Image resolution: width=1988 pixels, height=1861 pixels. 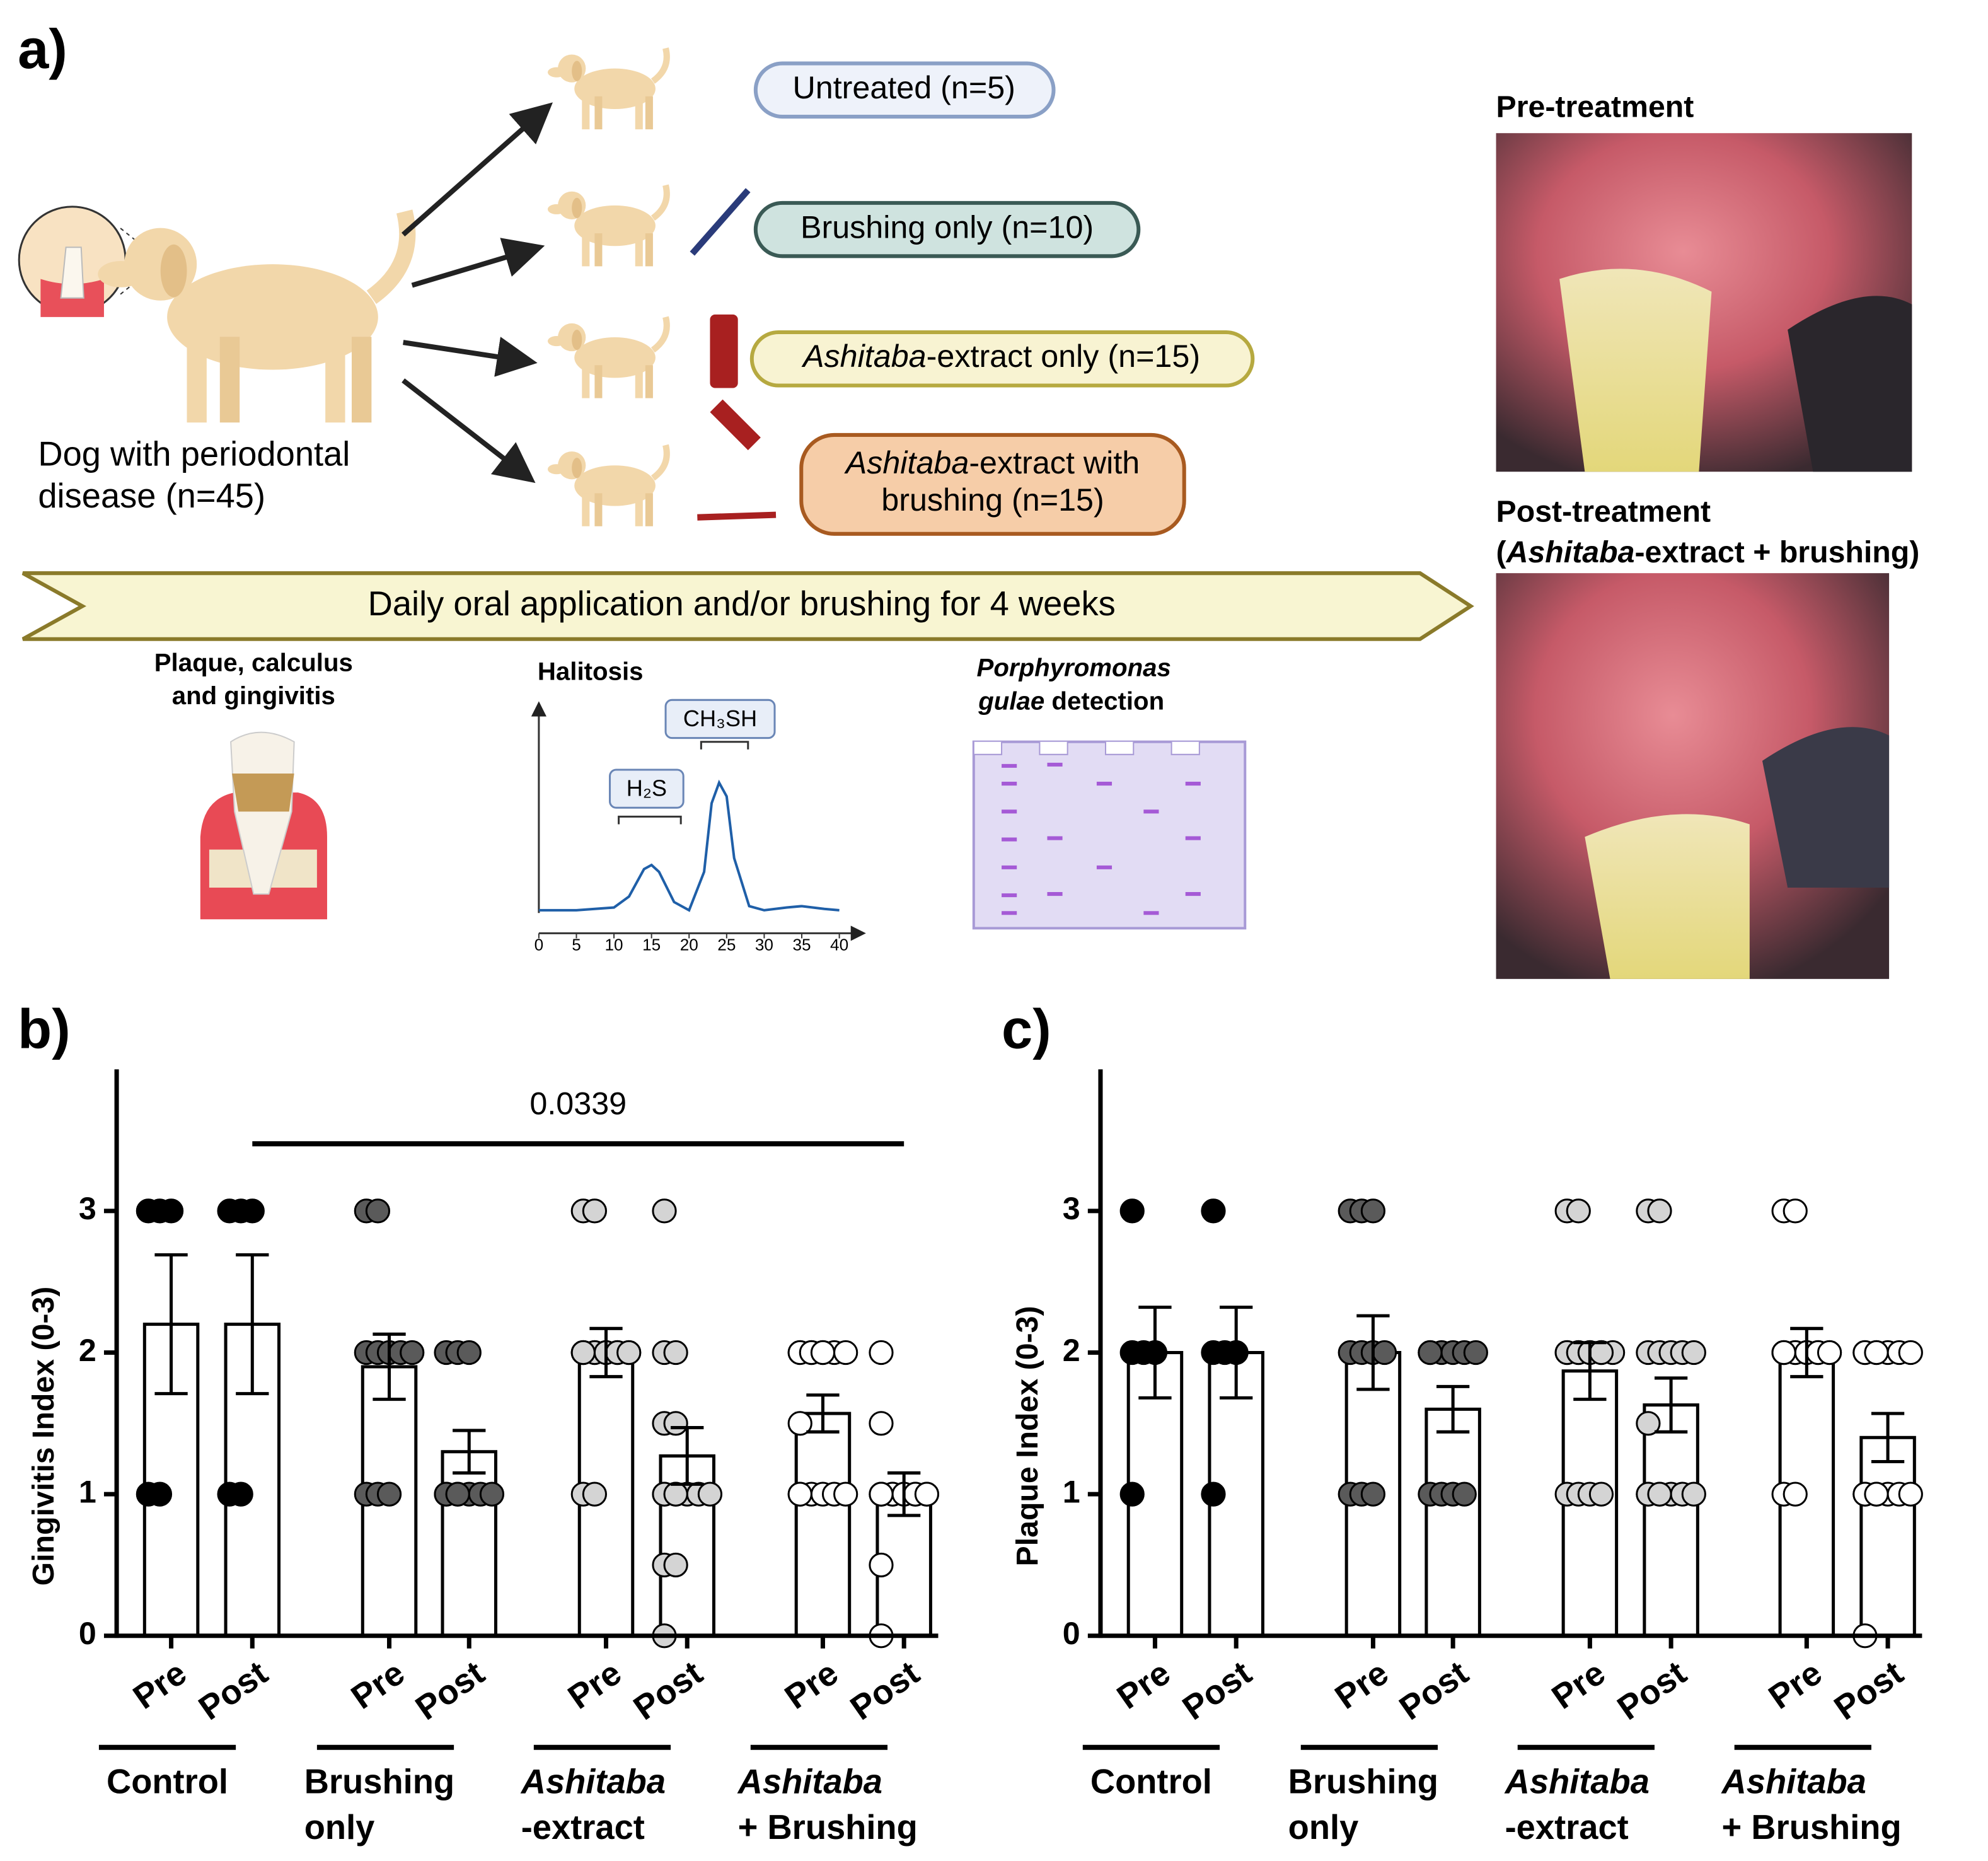 I want to click on x-tick-label: 20, so click(x=689, y=944).